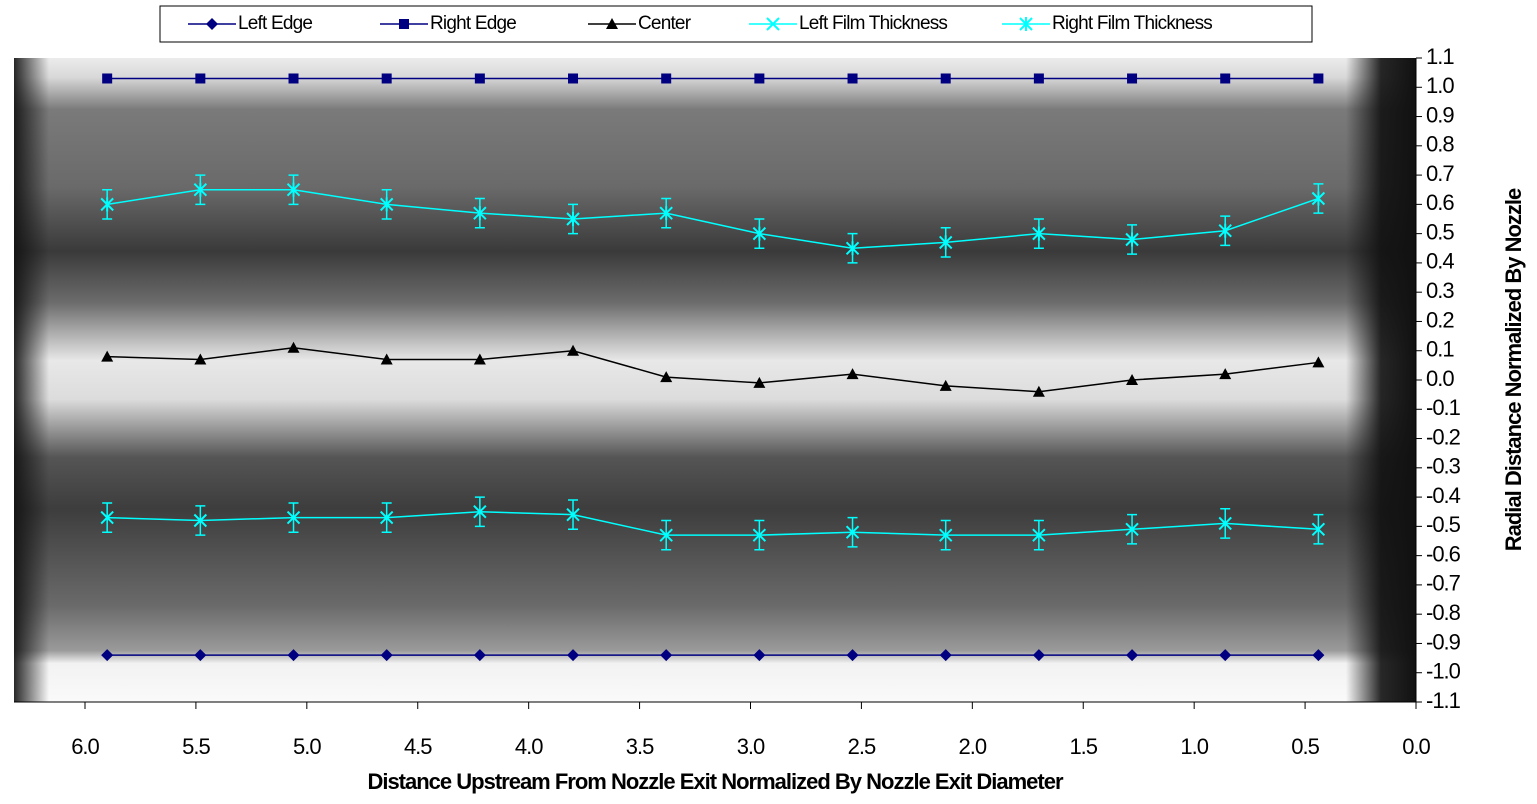 Image resolution: width=1537 pixels, height=804 pixels. I want to click on x-tick-label: 5.5, so click(196, 746).